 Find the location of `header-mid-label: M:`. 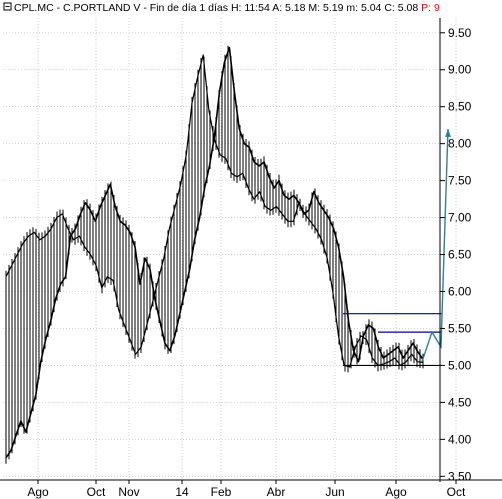

header-mid-label: M: is located at coordinates (314, 8).